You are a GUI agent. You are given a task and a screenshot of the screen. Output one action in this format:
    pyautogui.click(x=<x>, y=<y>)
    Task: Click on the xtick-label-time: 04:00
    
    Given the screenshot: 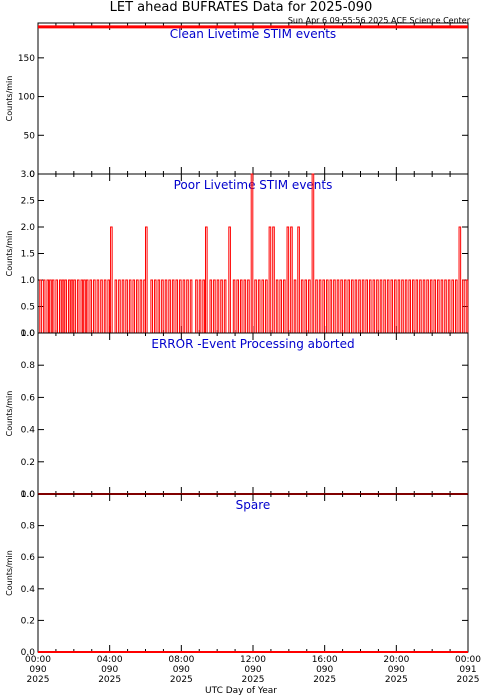 What is the action you would take?
    pyautogui.click(x=110, y=660)
    